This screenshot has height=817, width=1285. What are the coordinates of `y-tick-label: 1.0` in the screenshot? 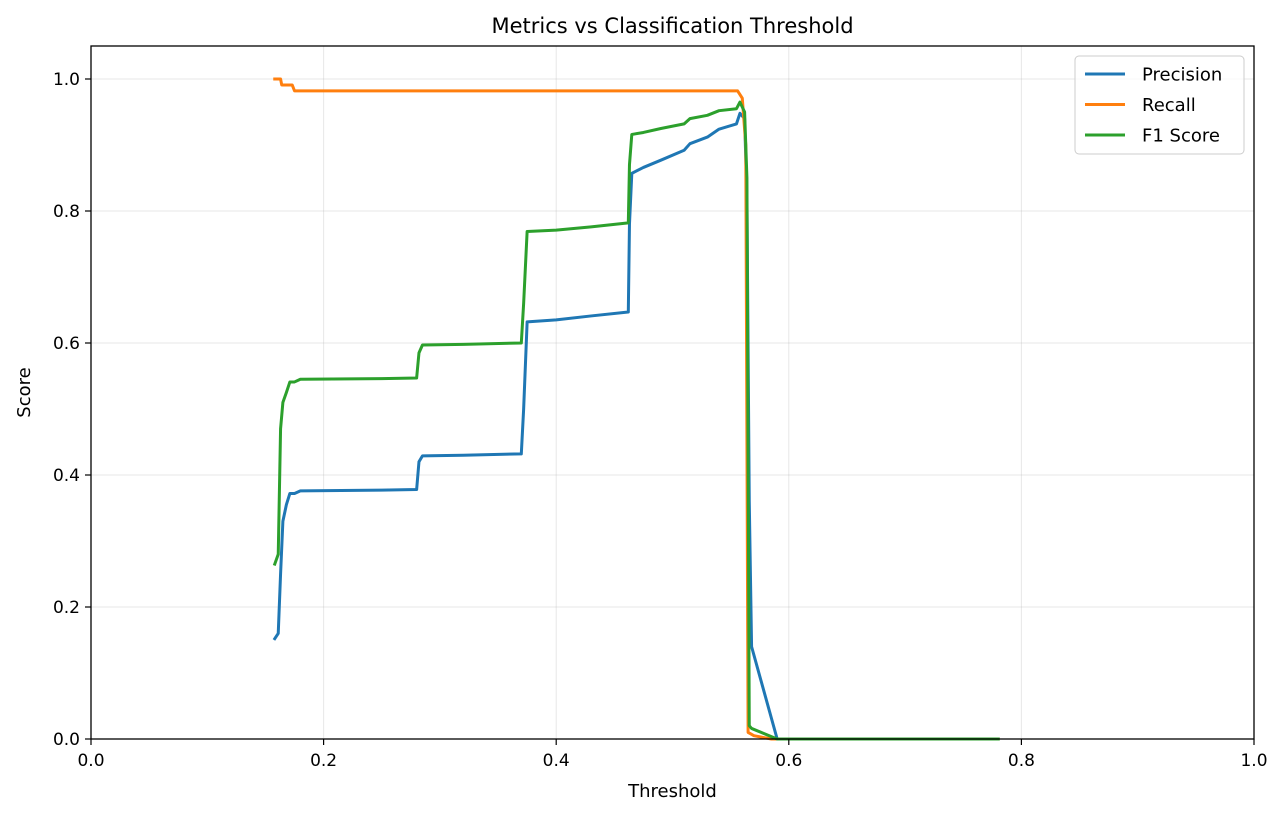 It's located at (66, 80).